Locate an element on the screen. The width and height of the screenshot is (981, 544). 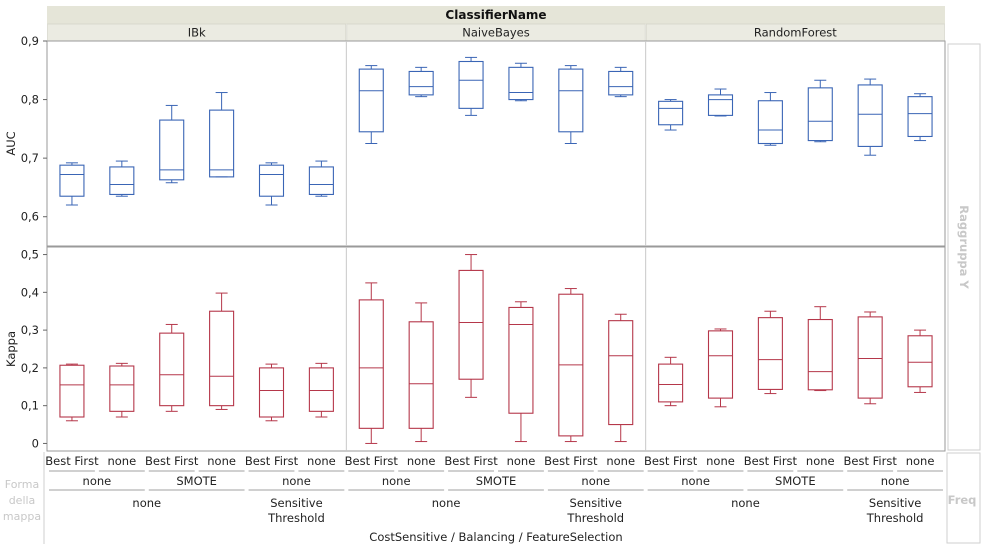
y-axis-label: AUC is located at coordinates (11, 143).